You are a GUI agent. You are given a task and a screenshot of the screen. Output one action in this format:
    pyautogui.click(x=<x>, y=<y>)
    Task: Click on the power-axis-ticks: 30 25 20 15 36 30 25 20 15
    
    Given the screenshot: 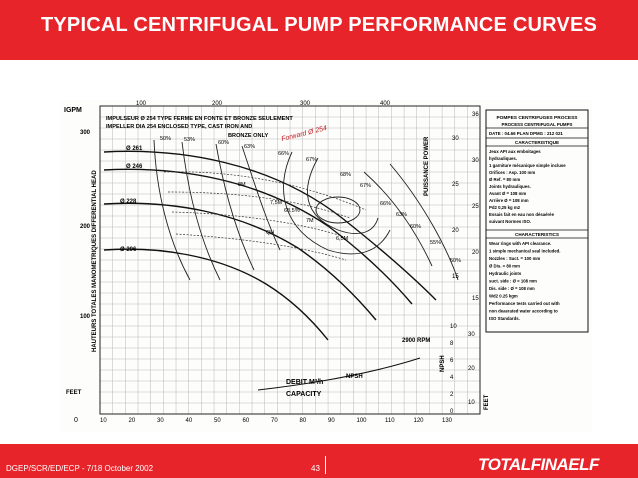 What is the action you would take?
    pyautogui.click(x=465, y=207)
    